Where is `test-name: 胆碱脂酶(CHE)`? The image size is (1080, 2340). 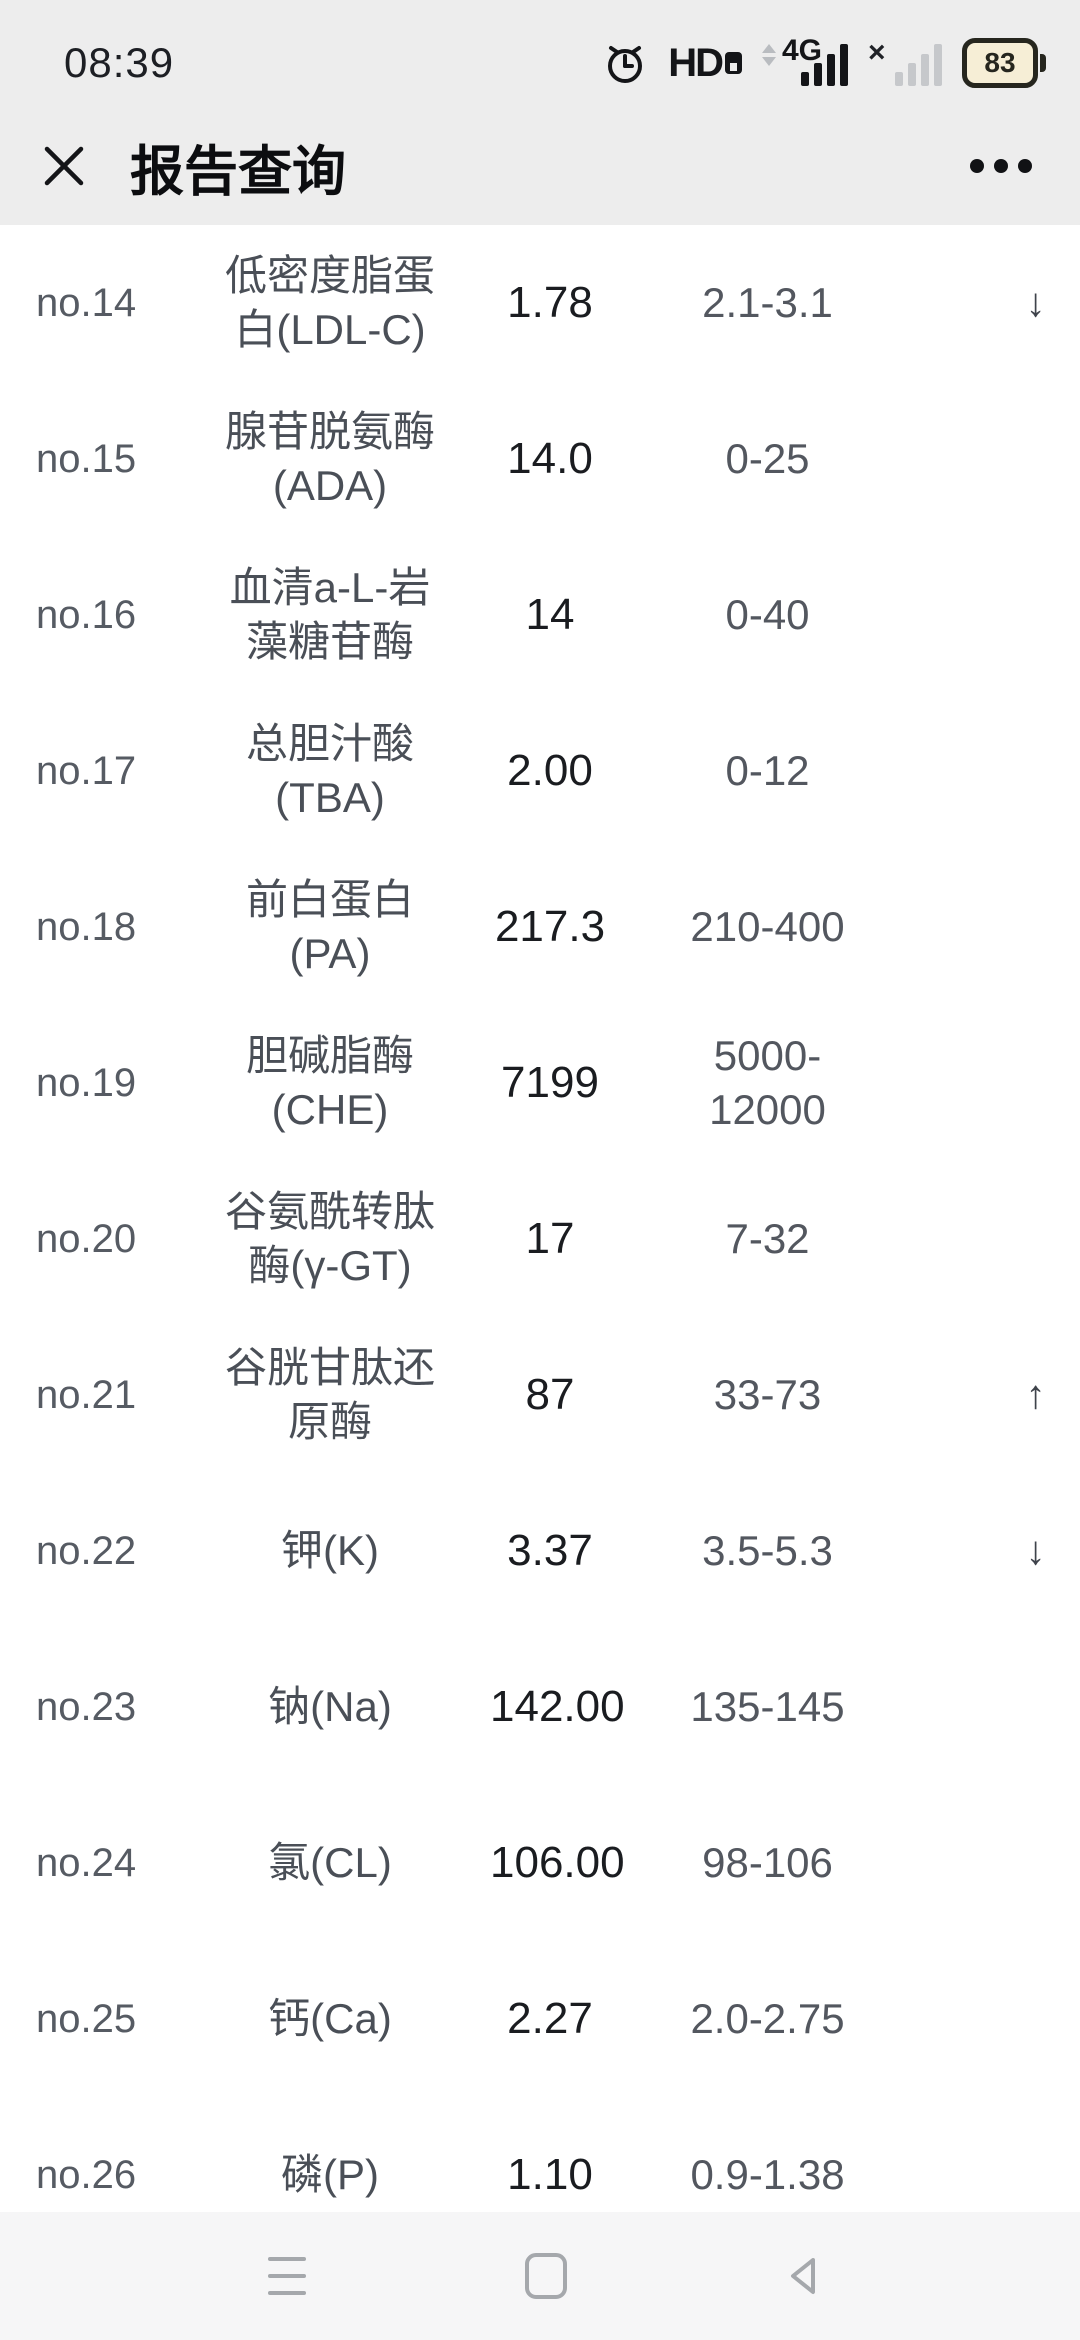 test-name: 胆碱脂酶(CHE) is located at coordinates (329, 1082).